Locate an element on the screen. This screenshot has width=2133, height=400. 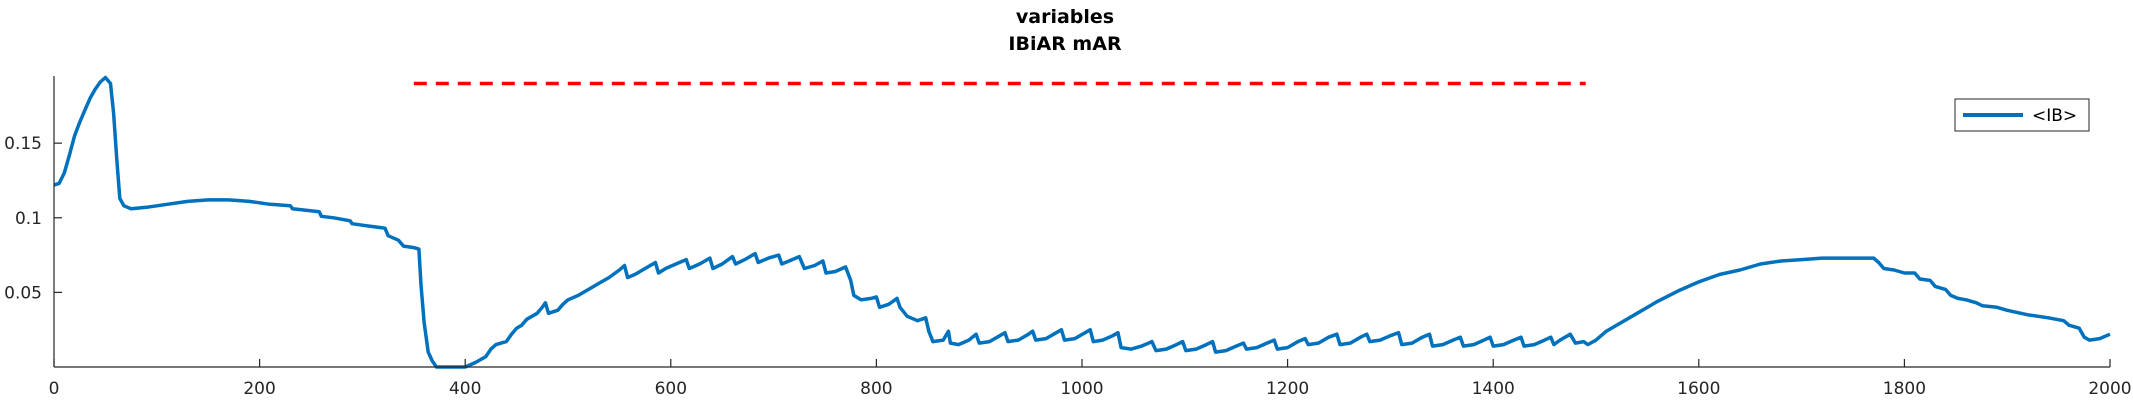
chart-title-line-2: IBiAR mAR is located at coordinates (1065, 44).